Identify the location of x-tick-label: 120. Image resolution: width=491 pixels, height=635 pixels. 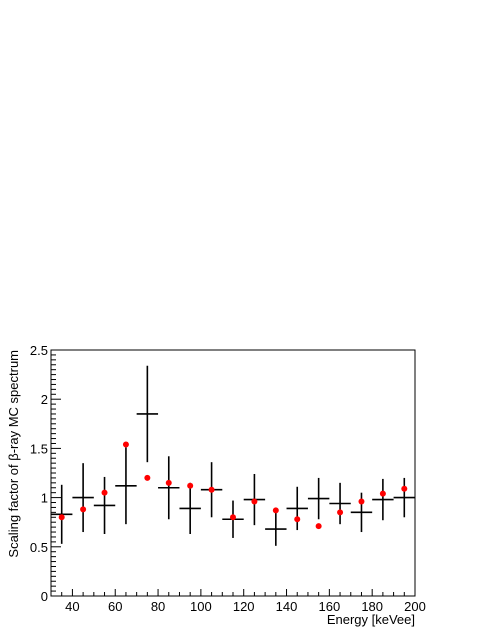
(244, 606).